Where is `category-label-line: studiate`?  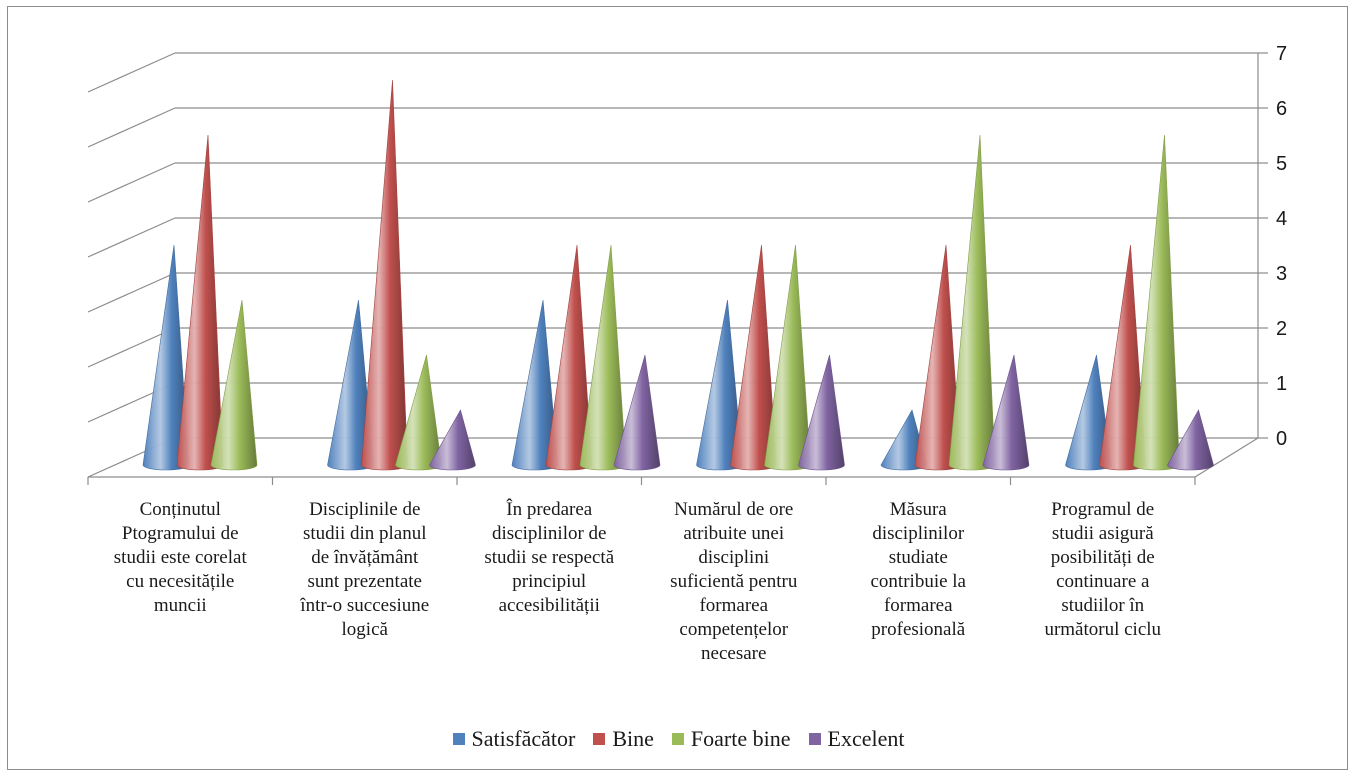
category-label-line: studiate is located at coordinates (918, 557).